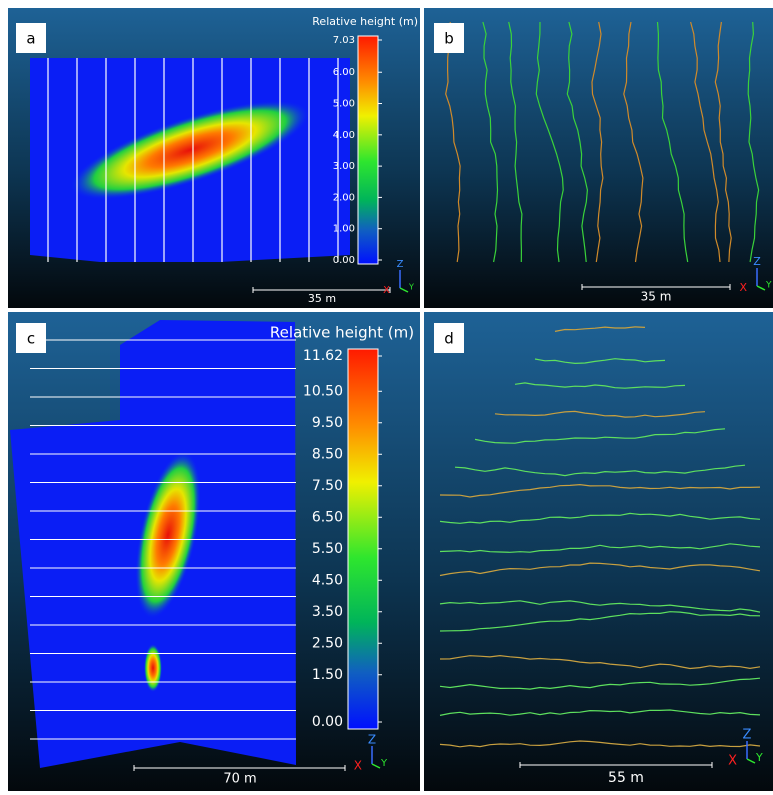 Image resolution: width=773 pixels, height=795 pixels. I want to click on panel-label: d, so click(449, 339).